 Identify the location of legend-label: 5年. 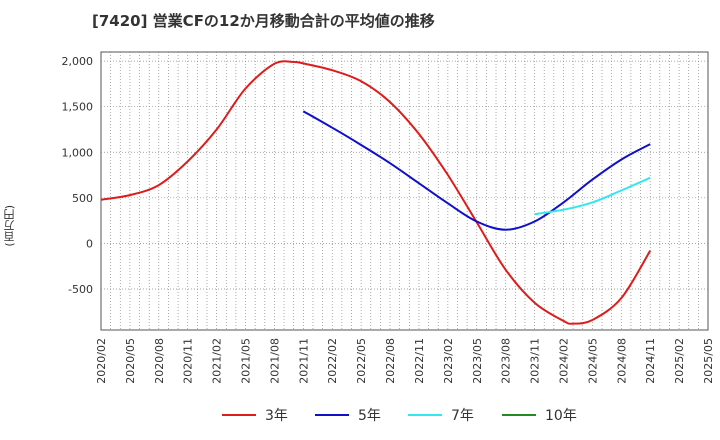
(369, 416).